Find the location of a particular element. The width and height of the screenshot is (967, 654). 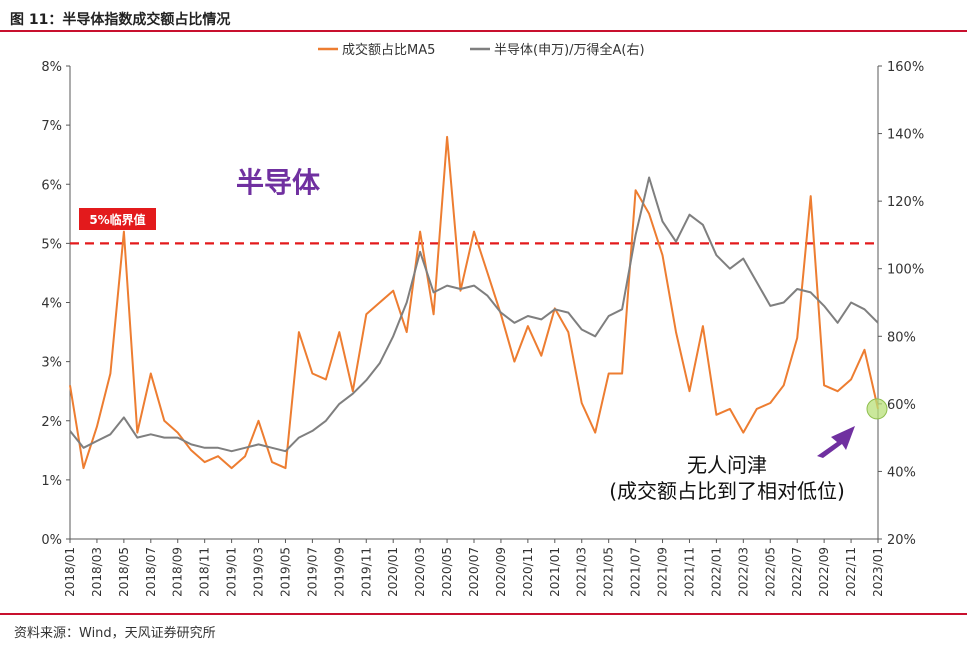

right-tick-label: 20% is located at coordinates (901, 540).